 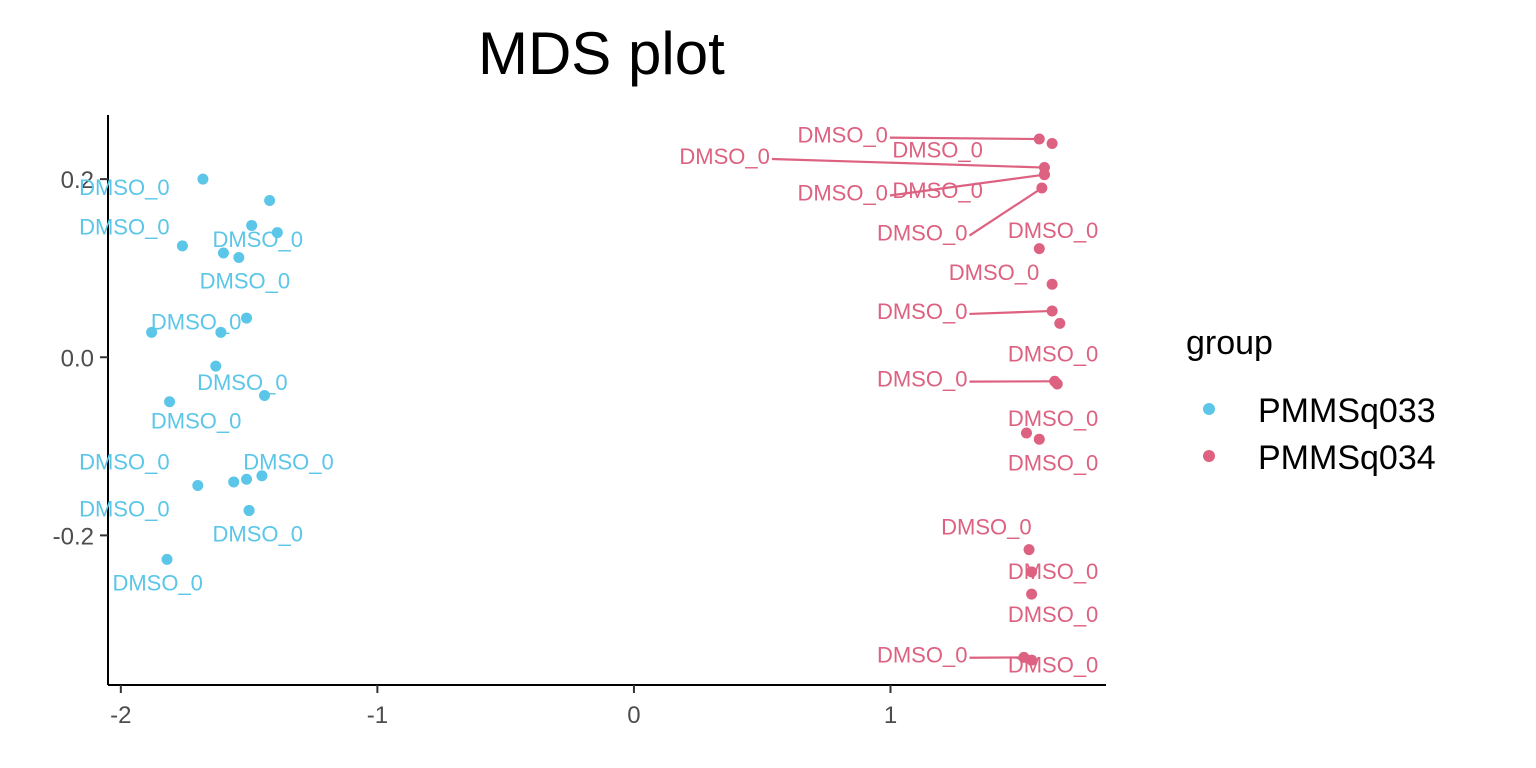 What do you see at coordinates (1229, 343) in the screenshot?
I see `legend-title: group` at bounding box center [1229, 343].